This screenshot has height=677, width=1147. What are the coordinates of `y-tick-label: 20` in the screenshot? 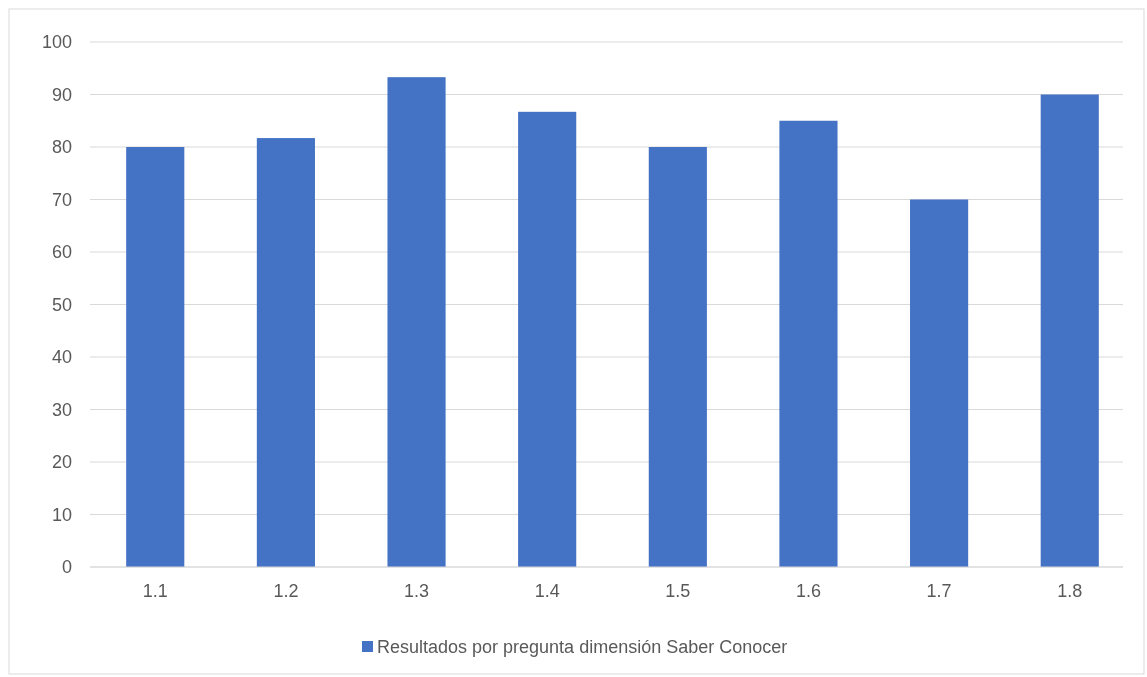 It's located at (61, 462).